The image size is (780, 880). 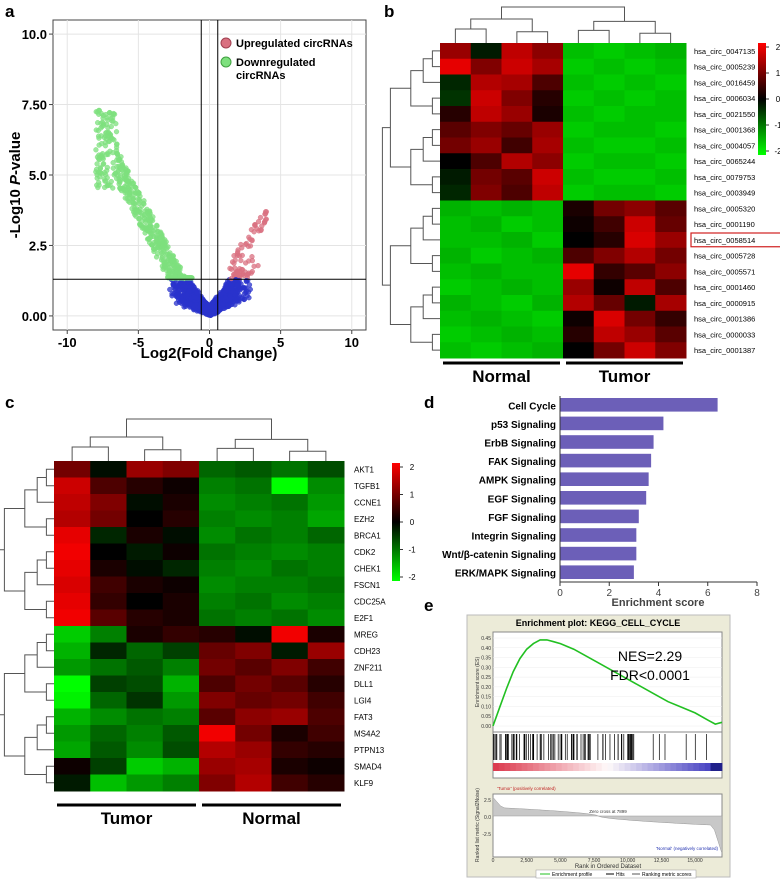 What do you see at coordinates (364, 684) in the screenshot?
I see `heatmap-row-label: DLL1` at bounding box center [364, 684].